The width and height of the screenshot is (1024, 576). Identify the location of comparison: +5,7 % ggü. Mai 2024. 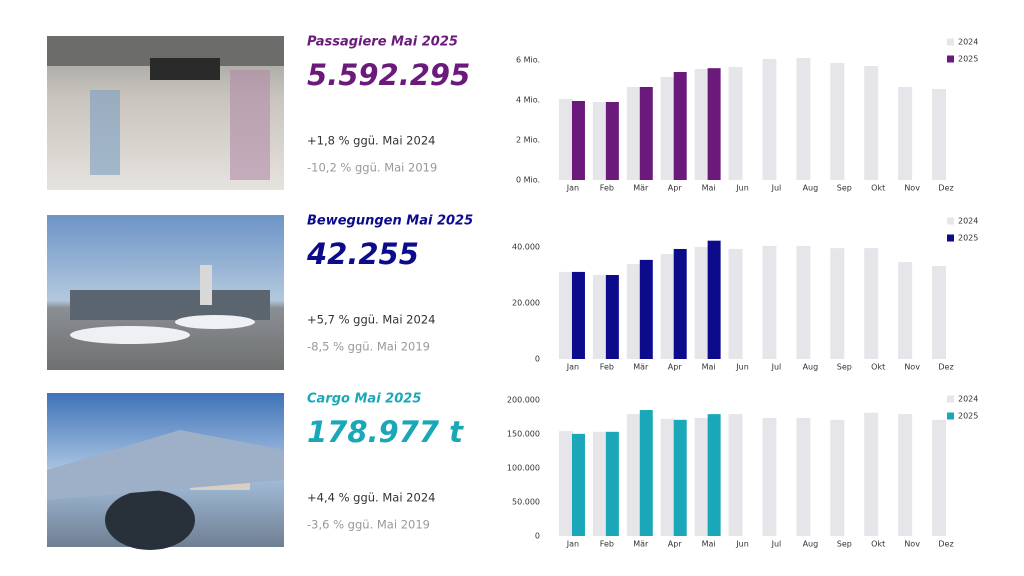
(371, 320).